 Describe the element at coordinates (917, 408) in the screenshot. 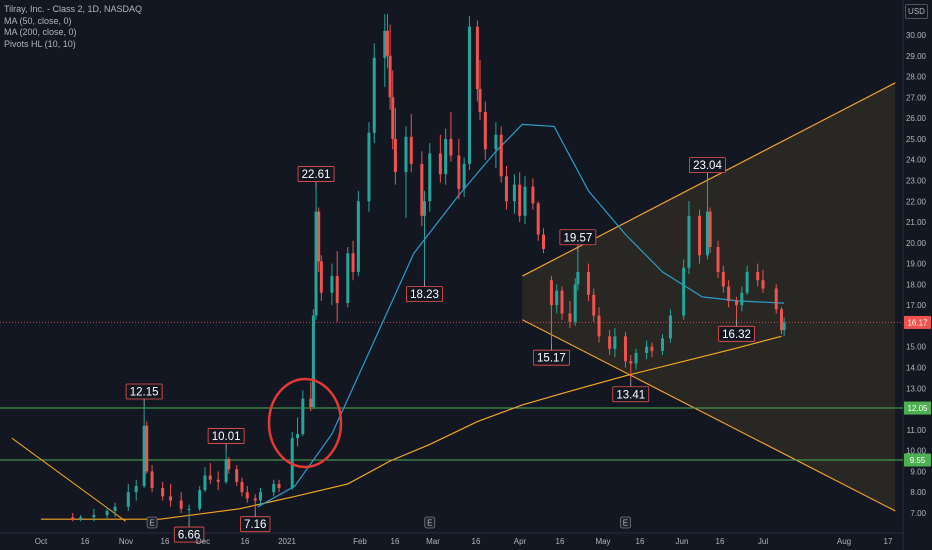

I see `price-label-text: 12.05` at that location.